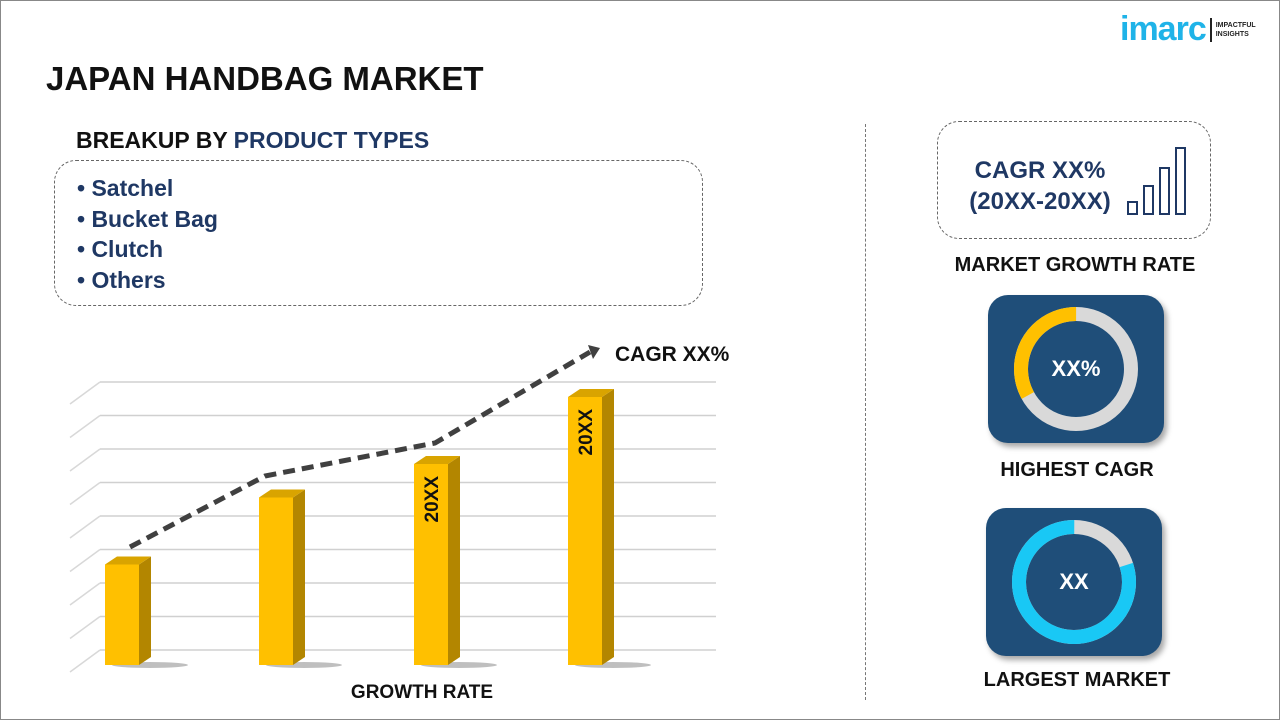 This screenshot has height=720, width=1280. Describe the element at coordinates (672, 354) in the screenshot. I see `trend-annotation: CAGR XX%` at that location.